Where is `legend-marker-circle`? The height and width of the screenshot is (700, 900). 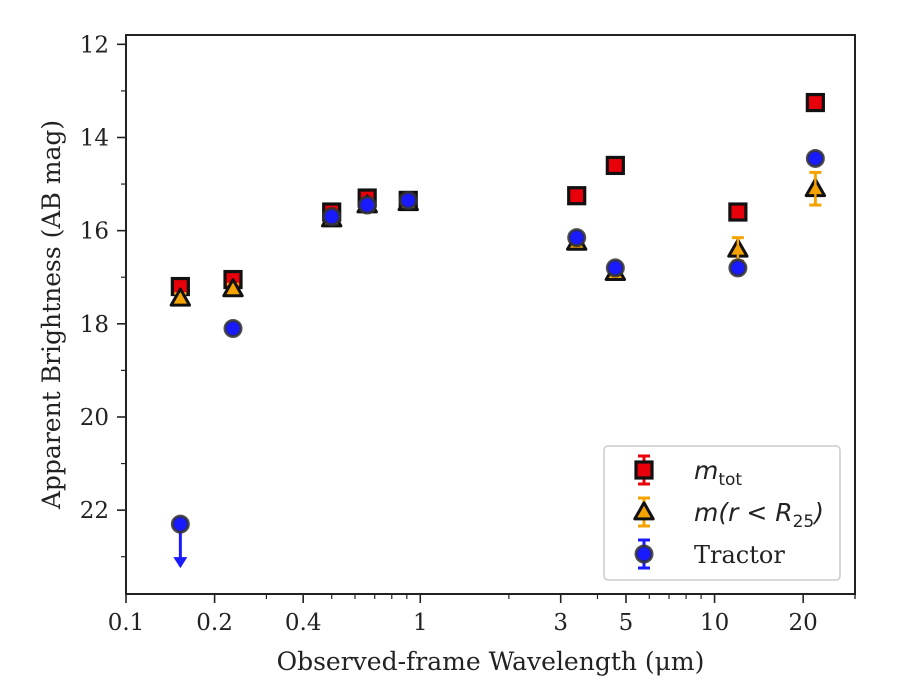 legend-marker-circle is located at coordinates (644, 554).